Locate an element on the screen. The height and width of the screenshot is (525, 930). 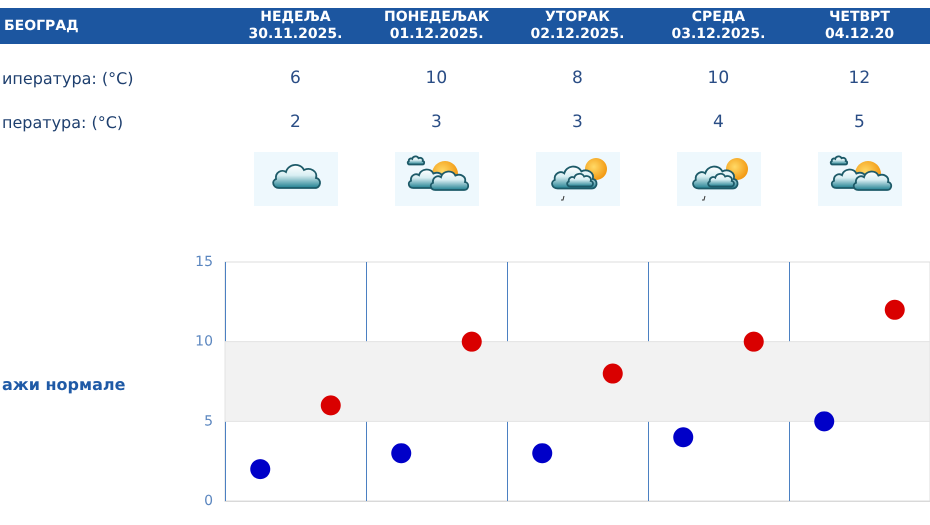
data-label: 2 is located at coordinates (295, 122).